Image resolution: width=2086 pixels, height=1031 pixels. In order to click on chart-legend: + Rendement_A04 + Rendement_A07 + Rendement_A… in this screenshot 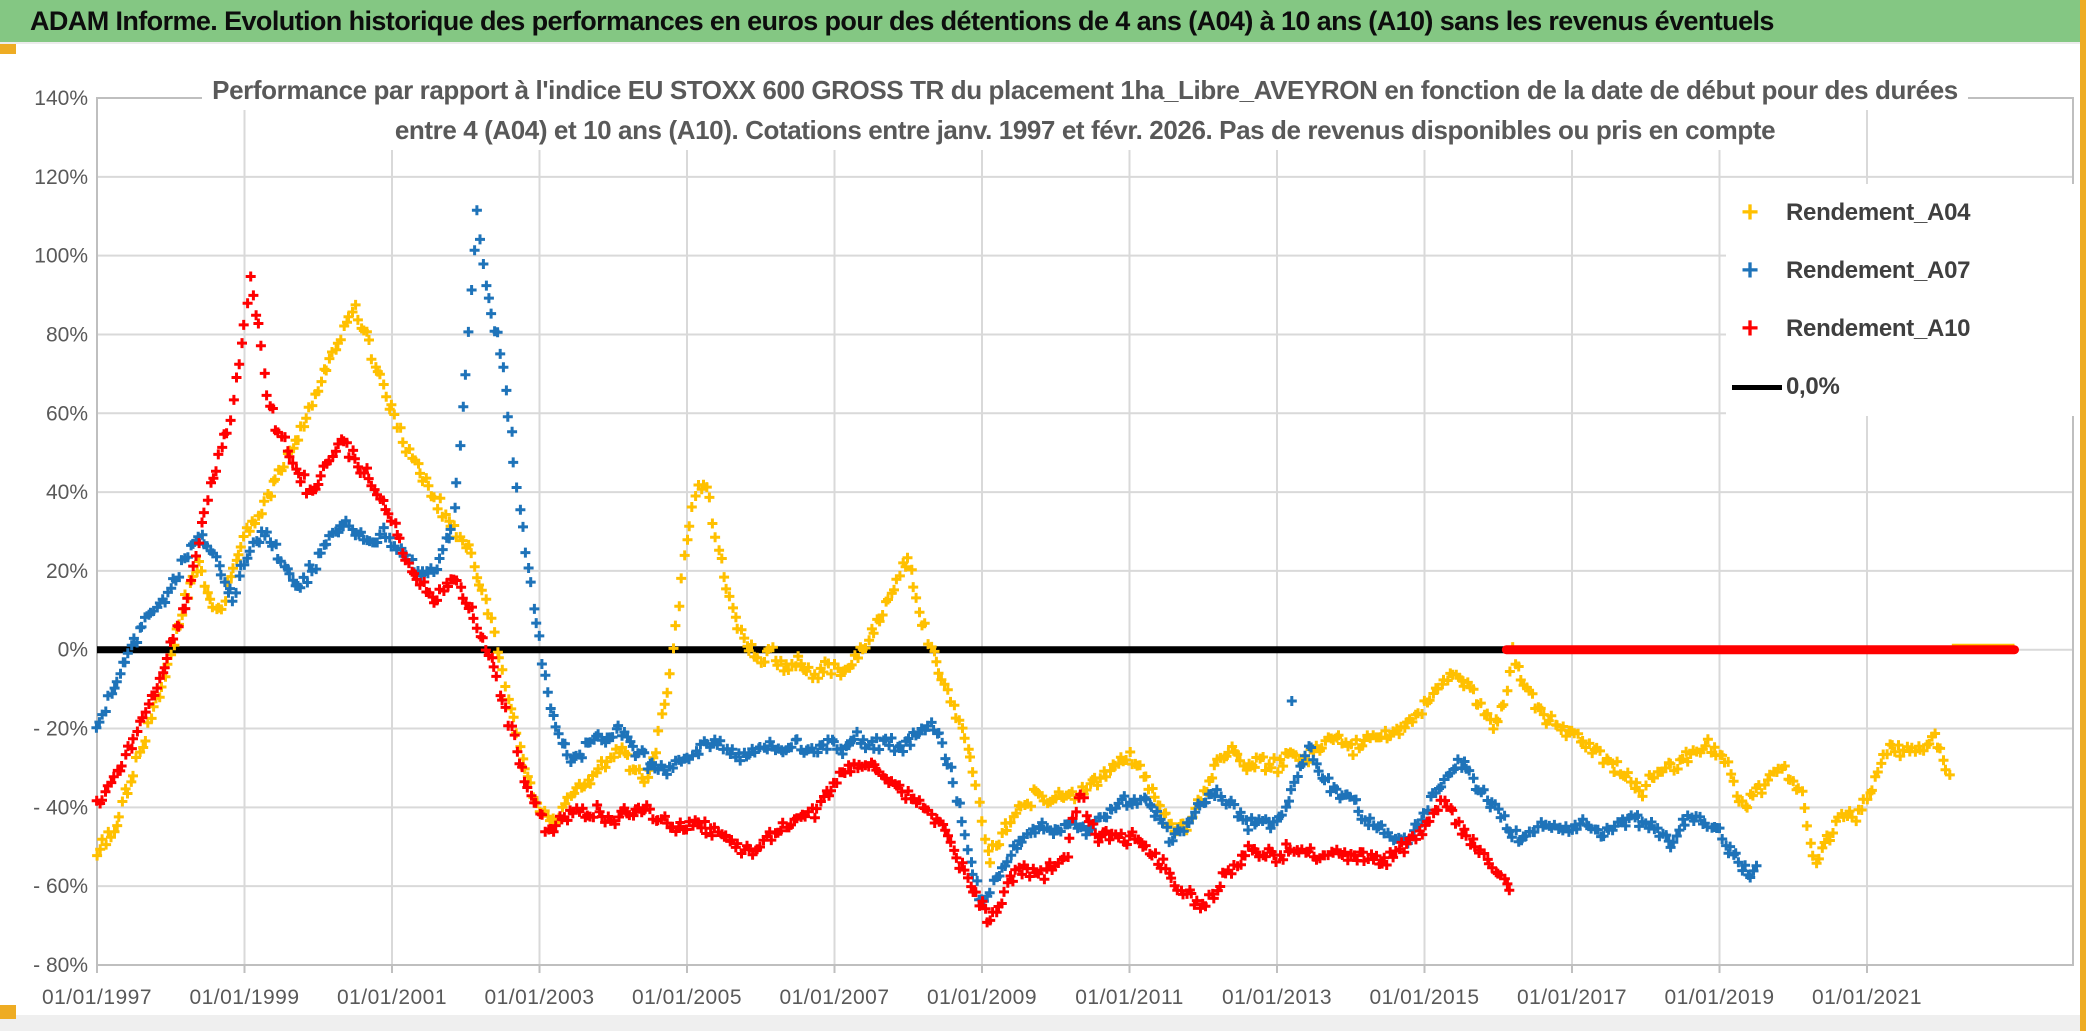, I will do `click(1902, 300)`.